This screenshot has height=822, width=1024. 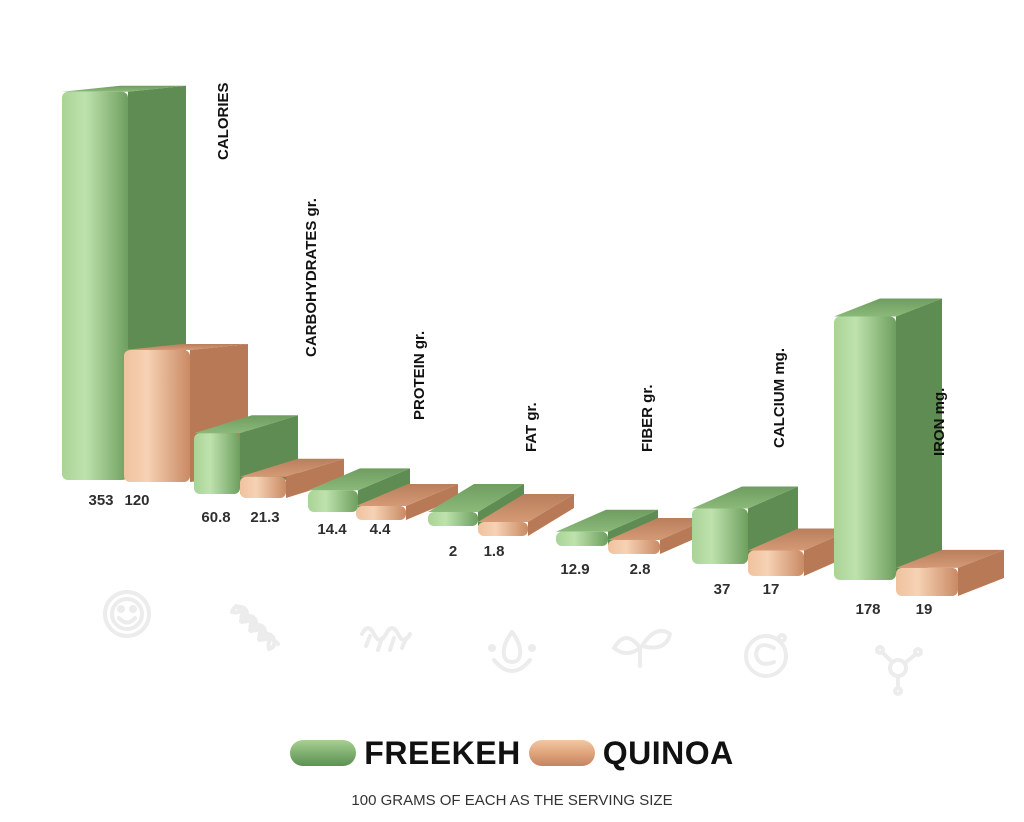 What do you see at coordinates (264, 517) in the screenshot?
I see `value-quinoa-carbohydrates-gr: 21.3` at bounding box center [264, 517].